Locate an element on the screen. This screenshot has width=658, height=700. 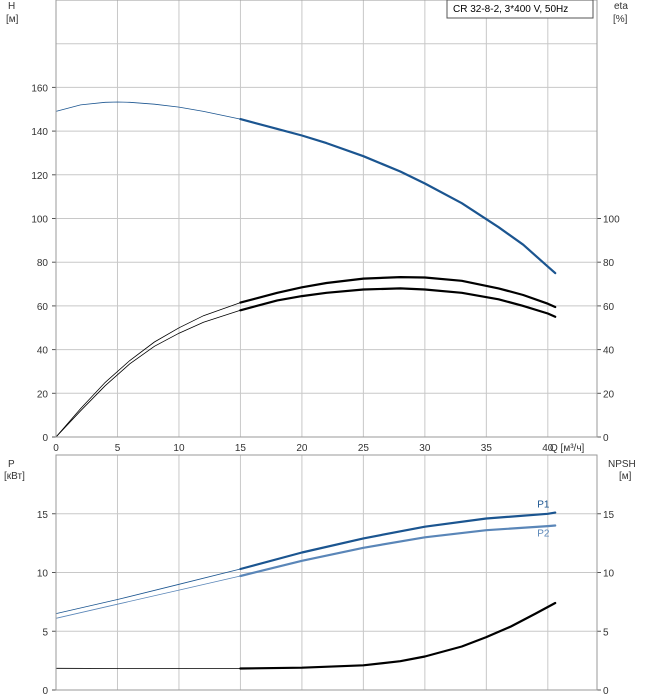
right-tick-label: 5 is located at coordinates (606, 632).